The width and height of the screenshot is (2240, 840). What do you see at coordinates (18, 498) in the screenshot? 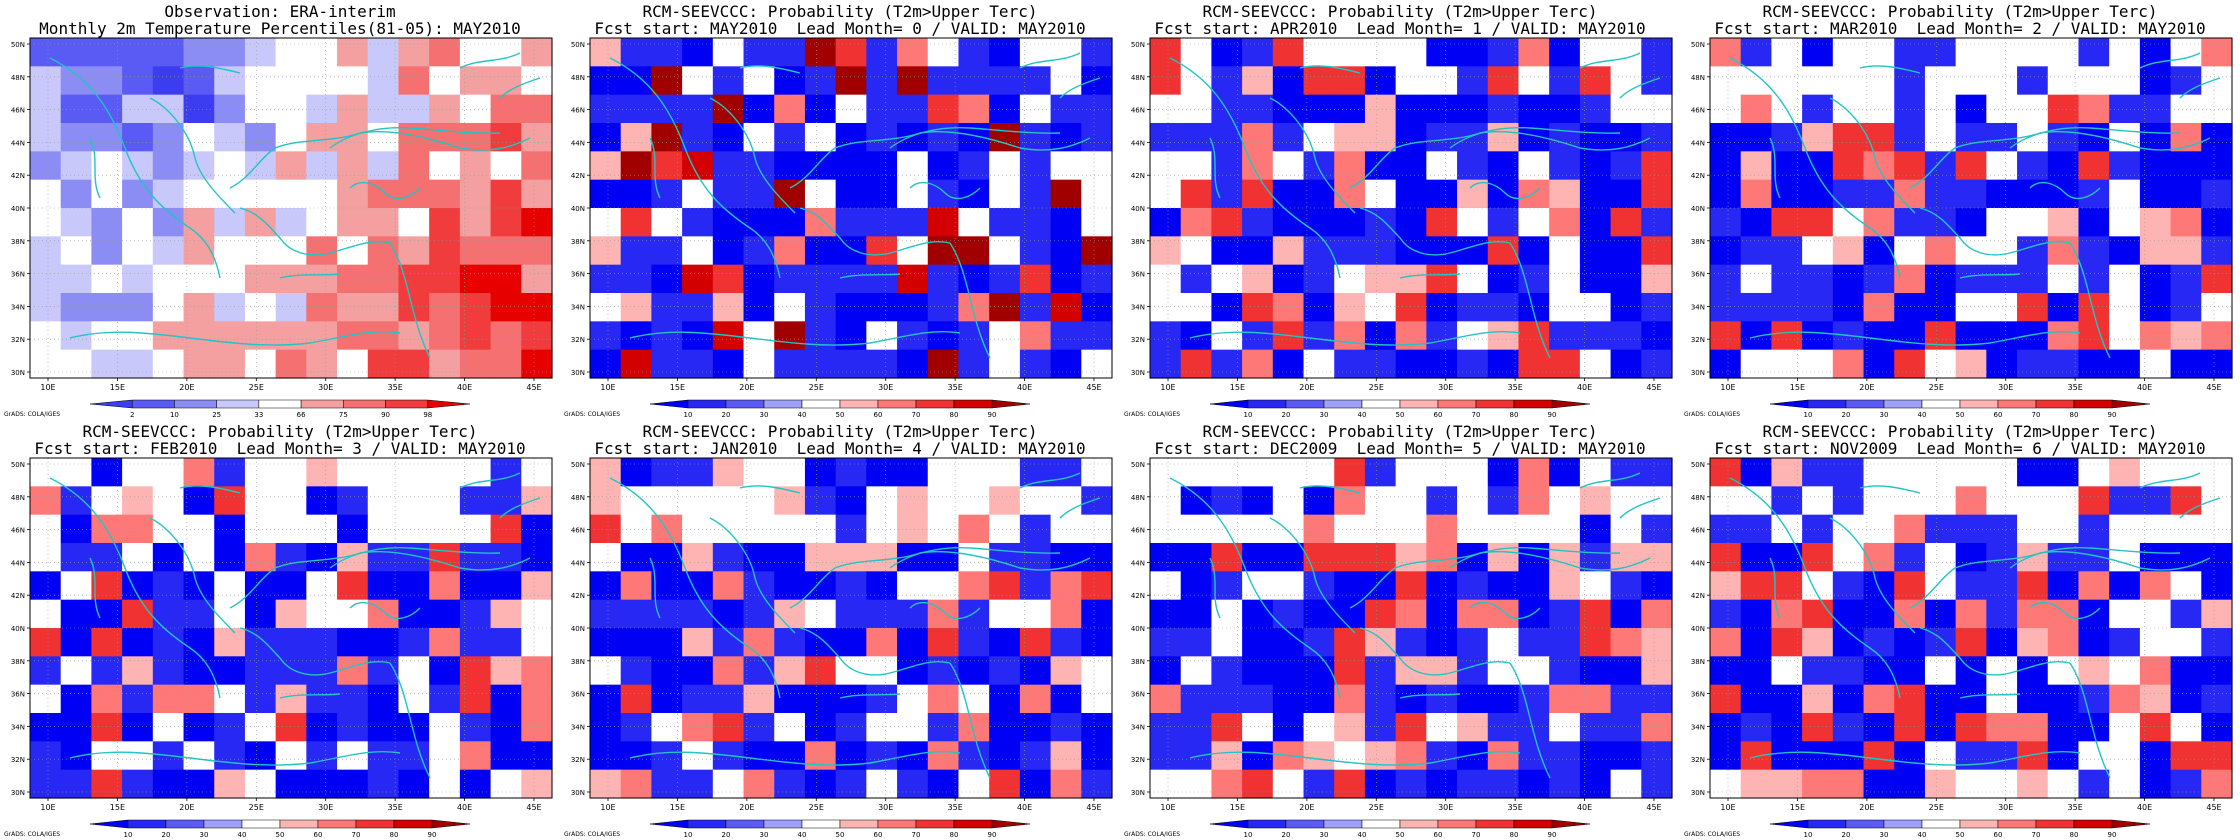
I see `lat-tick-label: 48N` at bounding box center [18, 498].